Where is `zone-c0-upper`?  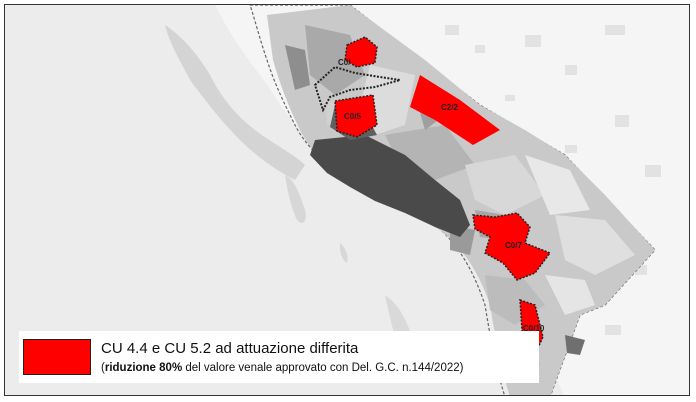 zone-c0-upper is located at coordinates (361, 52).